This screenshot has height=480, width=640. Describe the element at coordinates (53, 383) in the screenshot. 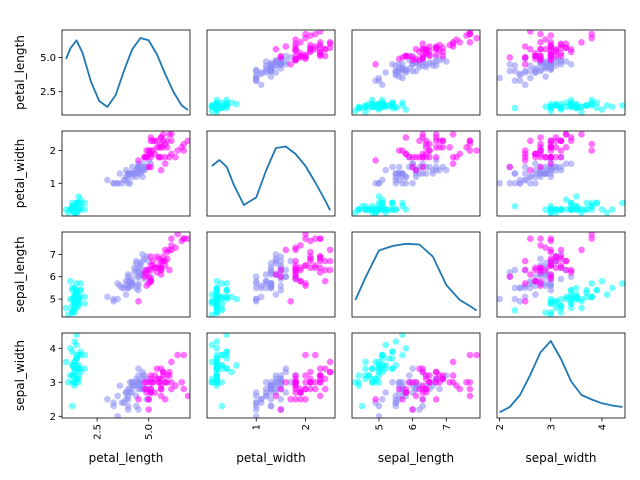

I see `y-tick-label: 3` at that location.